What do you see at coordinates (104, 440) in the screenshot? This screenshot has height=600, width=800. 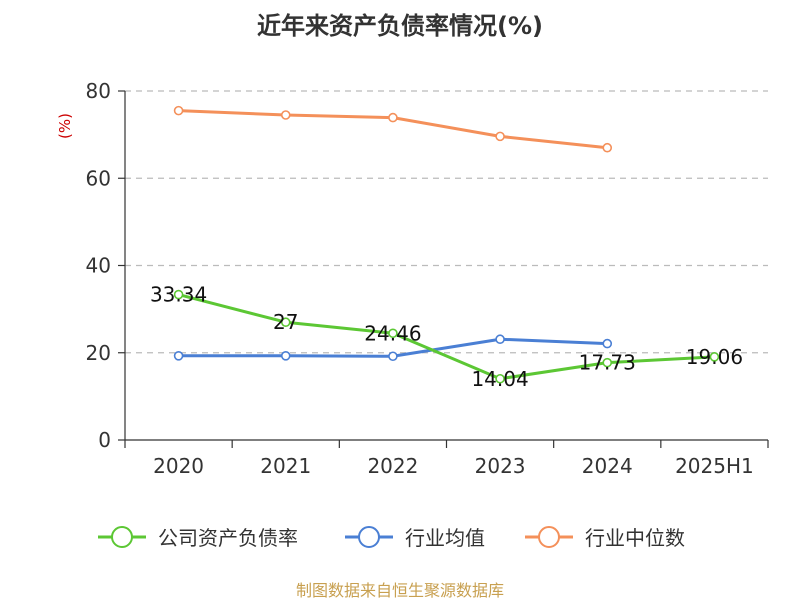 I see `y-tick-label: 0` at bounding box center [104, 440].